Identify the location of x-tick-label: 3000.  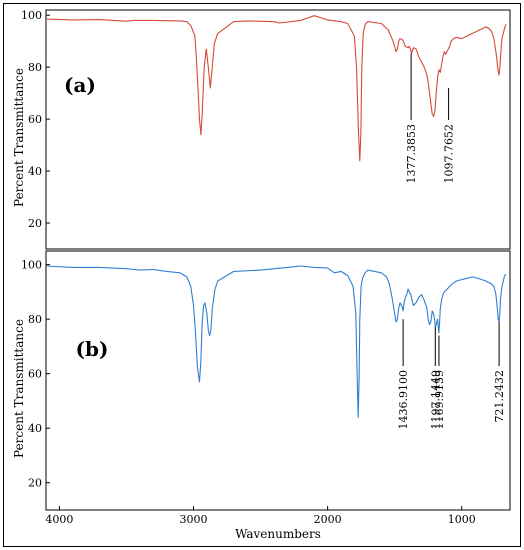
(194, 519).